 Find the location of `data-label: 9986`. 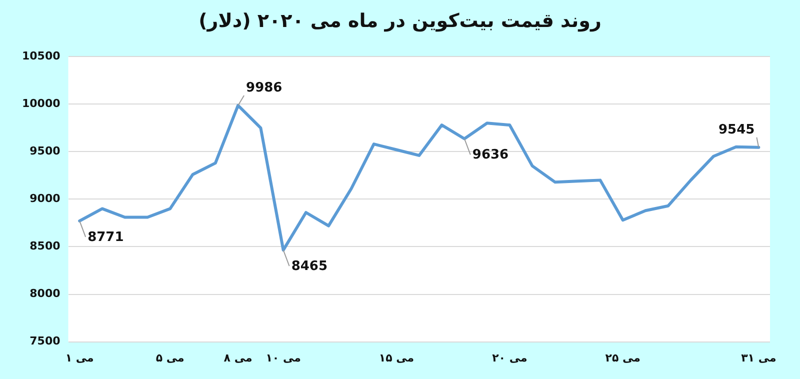

data-label: 9986 is located at coordinates (264, 88).